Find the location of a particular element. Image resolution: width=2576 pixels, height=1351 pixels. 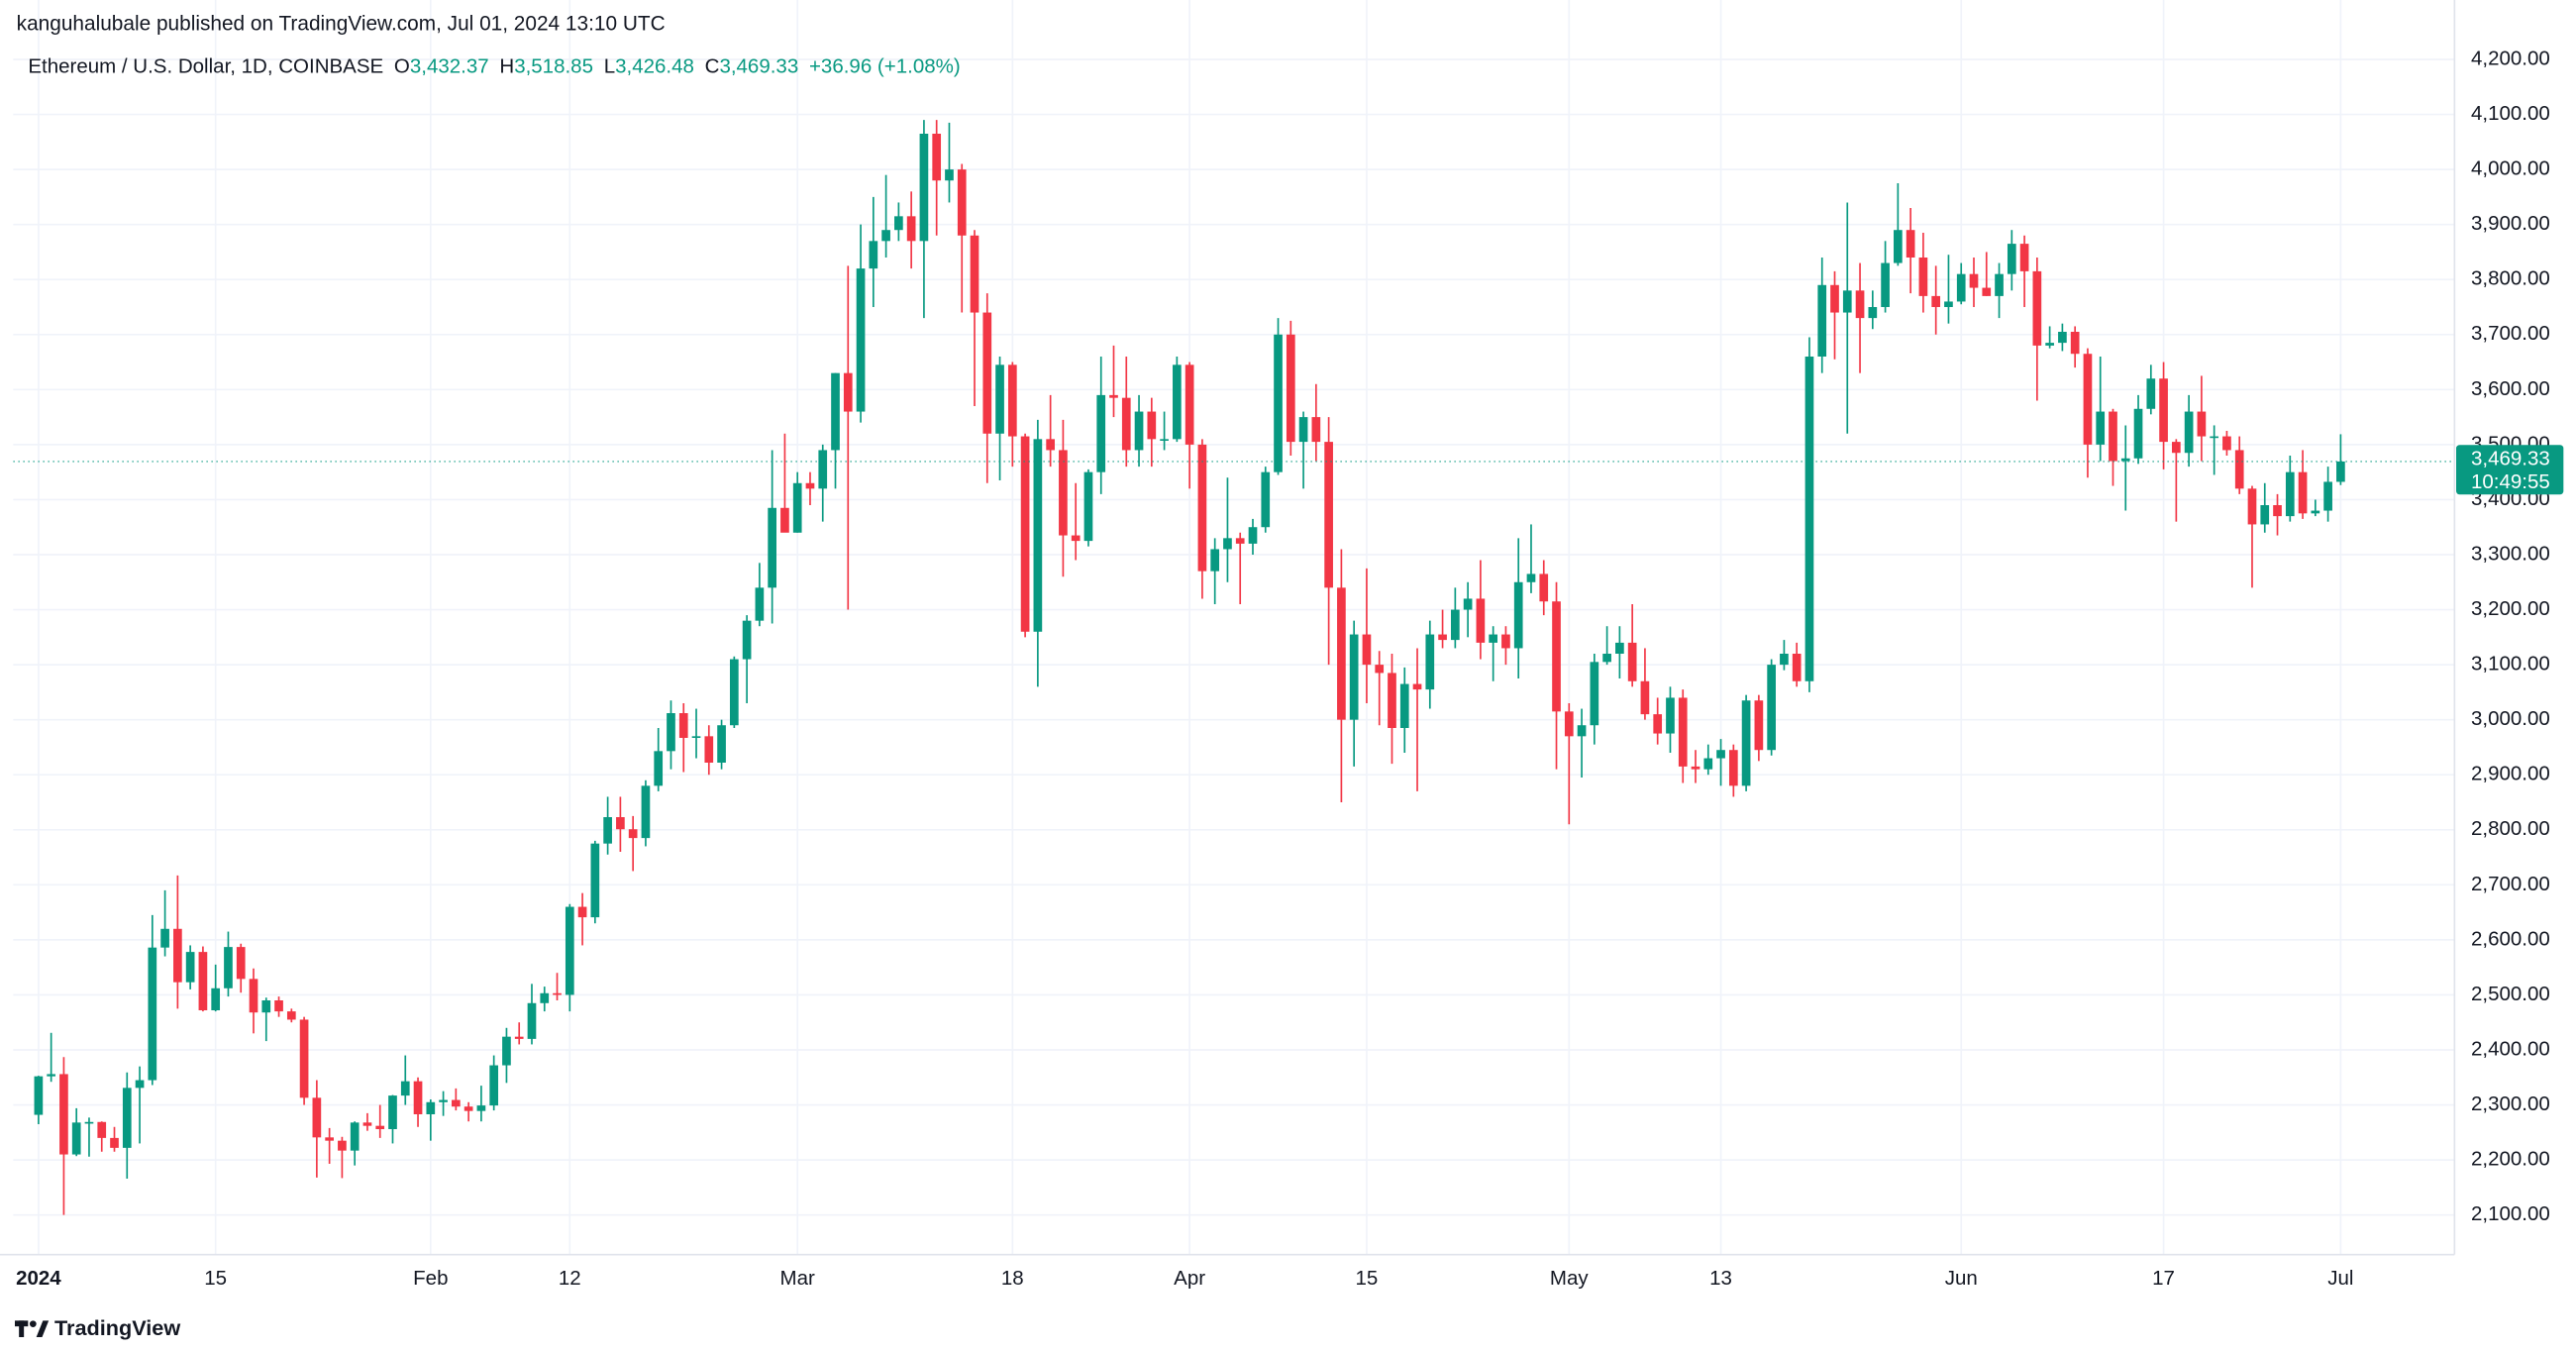

x-tick-label: Mar is located at coordinates (797, 1278).